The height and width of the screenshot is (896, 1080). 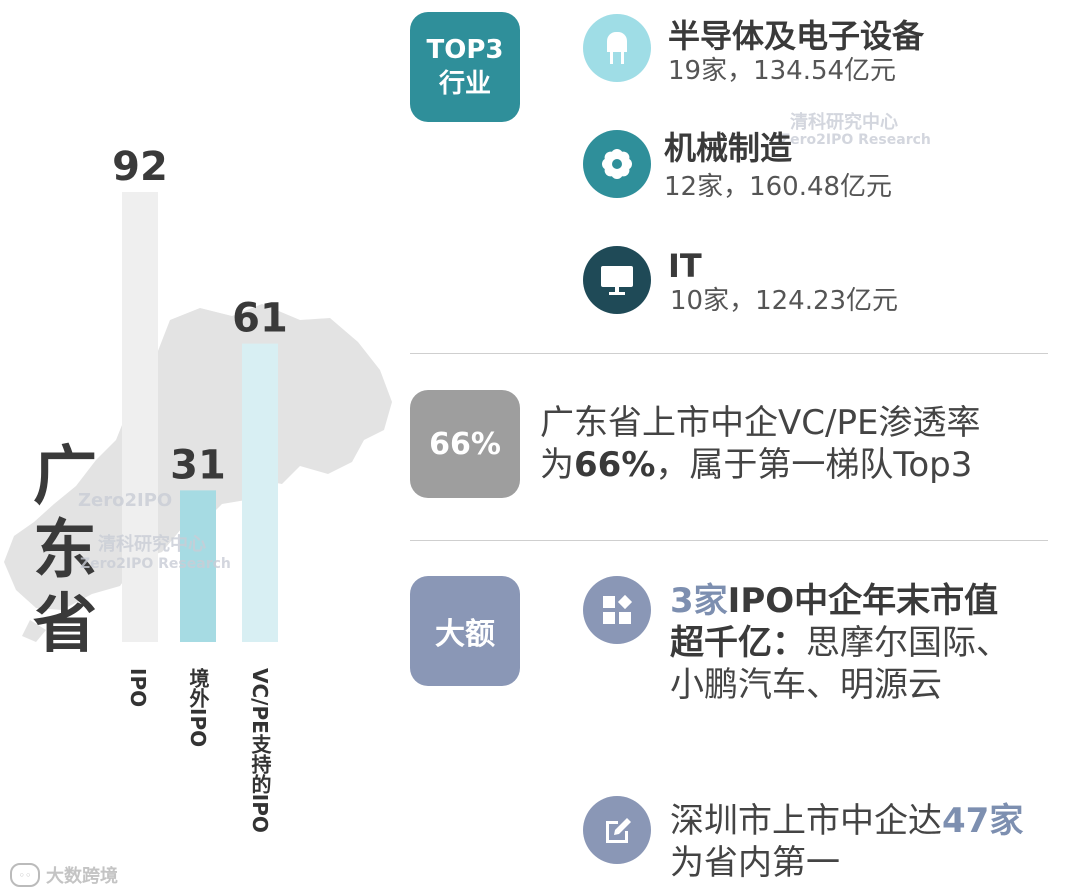 What do you see at coordinates (784, 301) in the screenshot?
I see `industry-stat-3: 10家，124.23亿元` at bounding box center [784, 301].